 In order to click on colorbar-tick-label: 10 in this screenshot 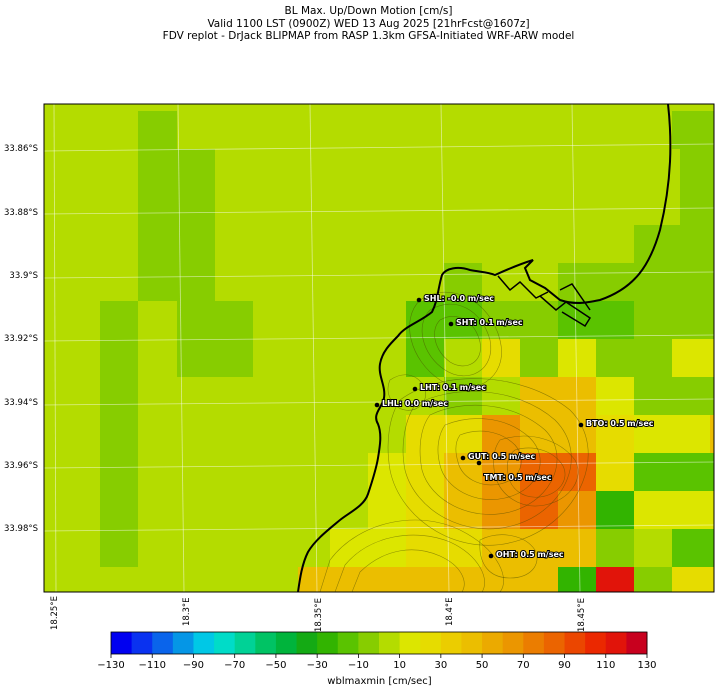, I will do `click(399, 665)`.